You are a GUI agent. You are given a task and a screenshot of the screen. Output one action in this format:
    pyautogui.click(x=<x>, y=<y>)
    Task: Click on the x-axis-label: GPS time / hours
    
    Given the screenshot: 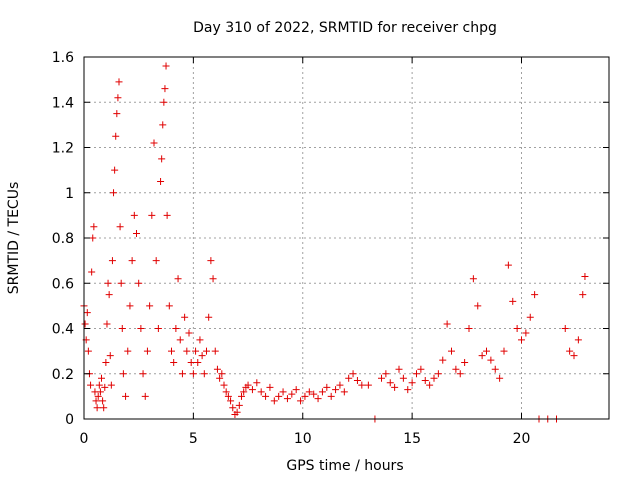 What is the action you would take?
    pyautogui.click(x=344, y=466)
    